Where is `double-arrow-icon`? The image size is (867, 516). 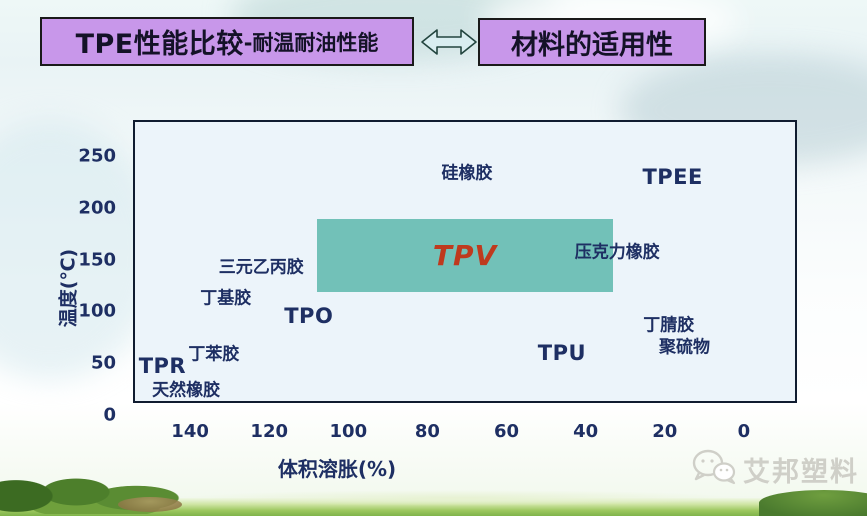 double-arrow-icon is located at coordinates (449, 42).